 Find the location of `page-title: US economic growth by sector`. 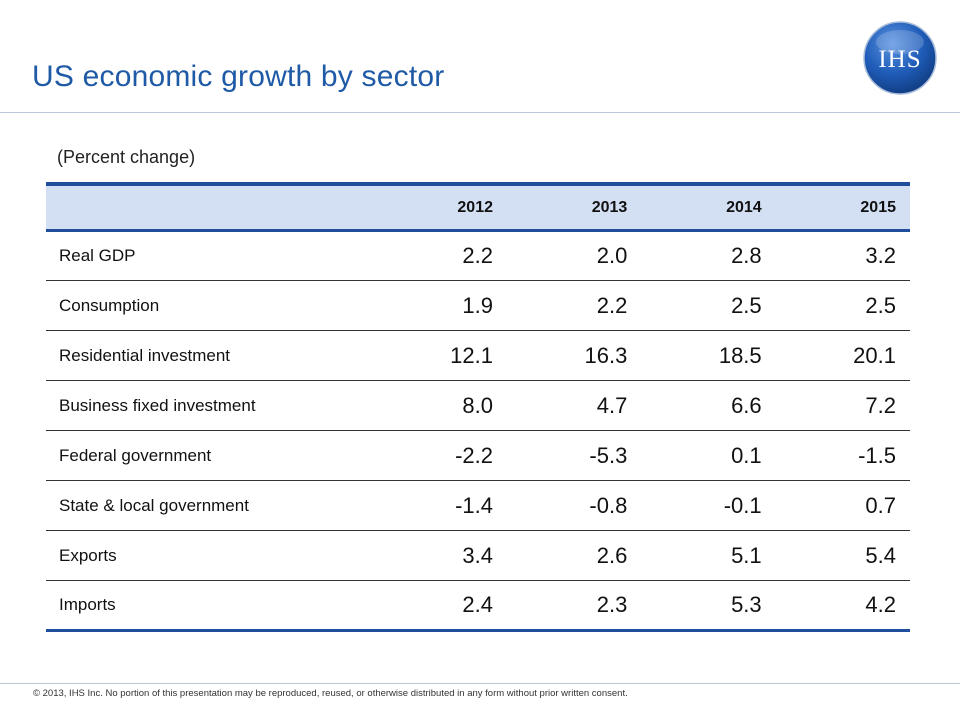

page-title: US economic growth by sector is located at coordinates (238, 76).